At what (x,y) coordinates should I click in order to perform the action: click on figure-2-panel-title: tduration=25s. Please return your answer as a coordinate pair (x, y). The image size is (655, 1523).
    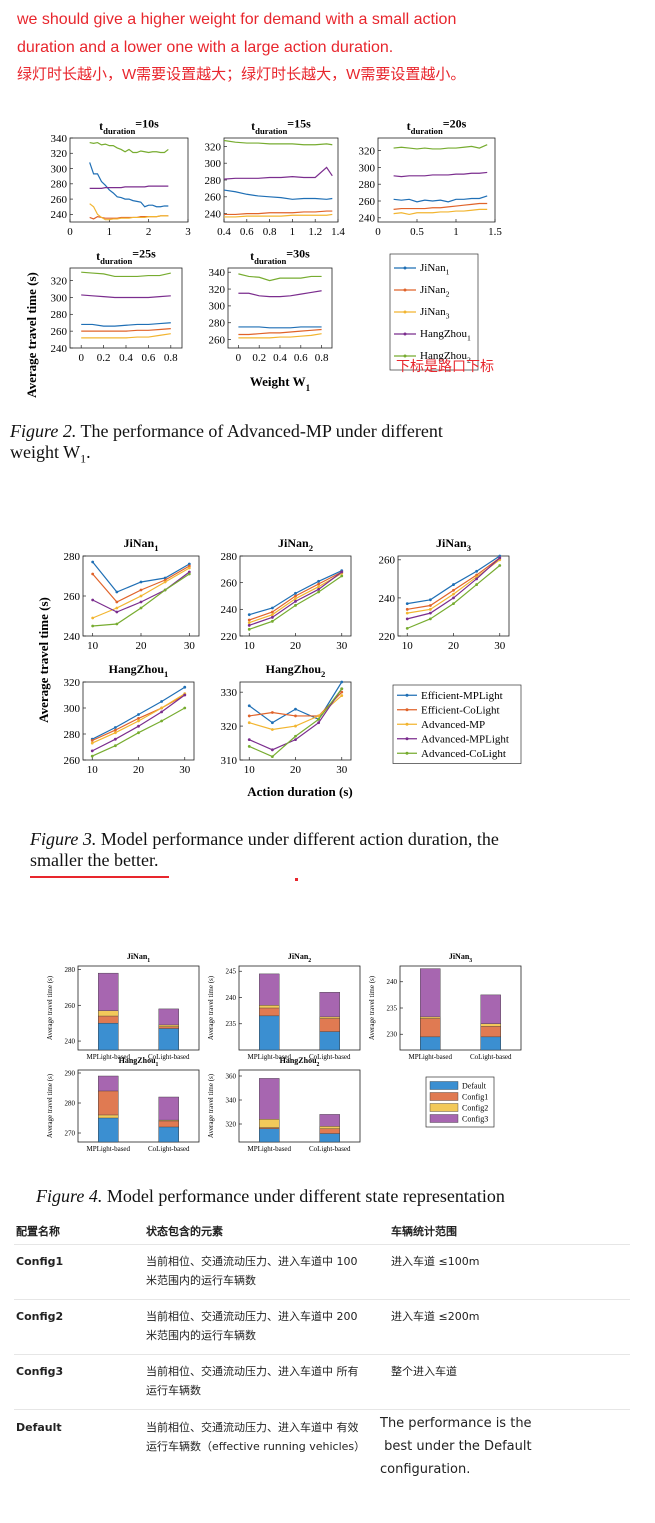
    Looking at the image, I should click on (126, 257).